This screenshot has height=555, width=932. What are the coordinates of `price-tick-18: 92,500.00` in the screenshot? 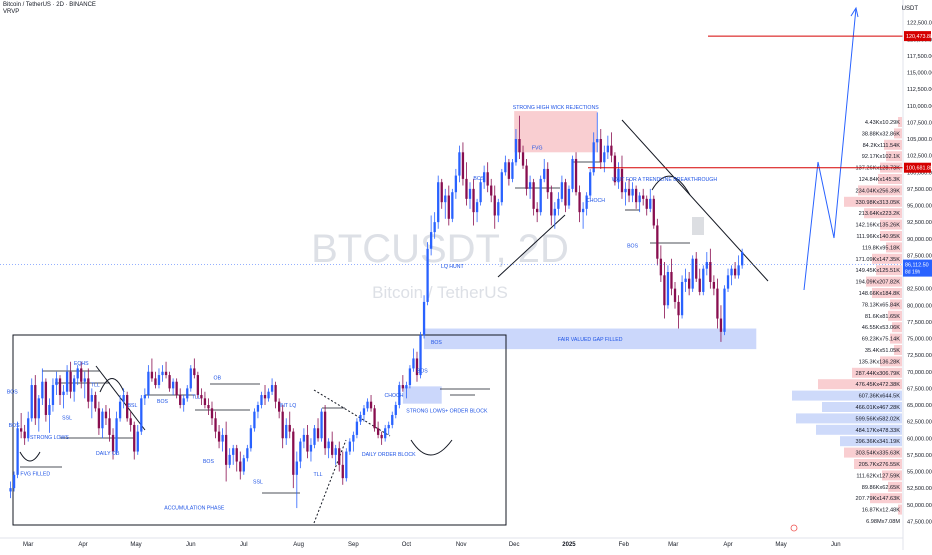 It's located at (919, 223).